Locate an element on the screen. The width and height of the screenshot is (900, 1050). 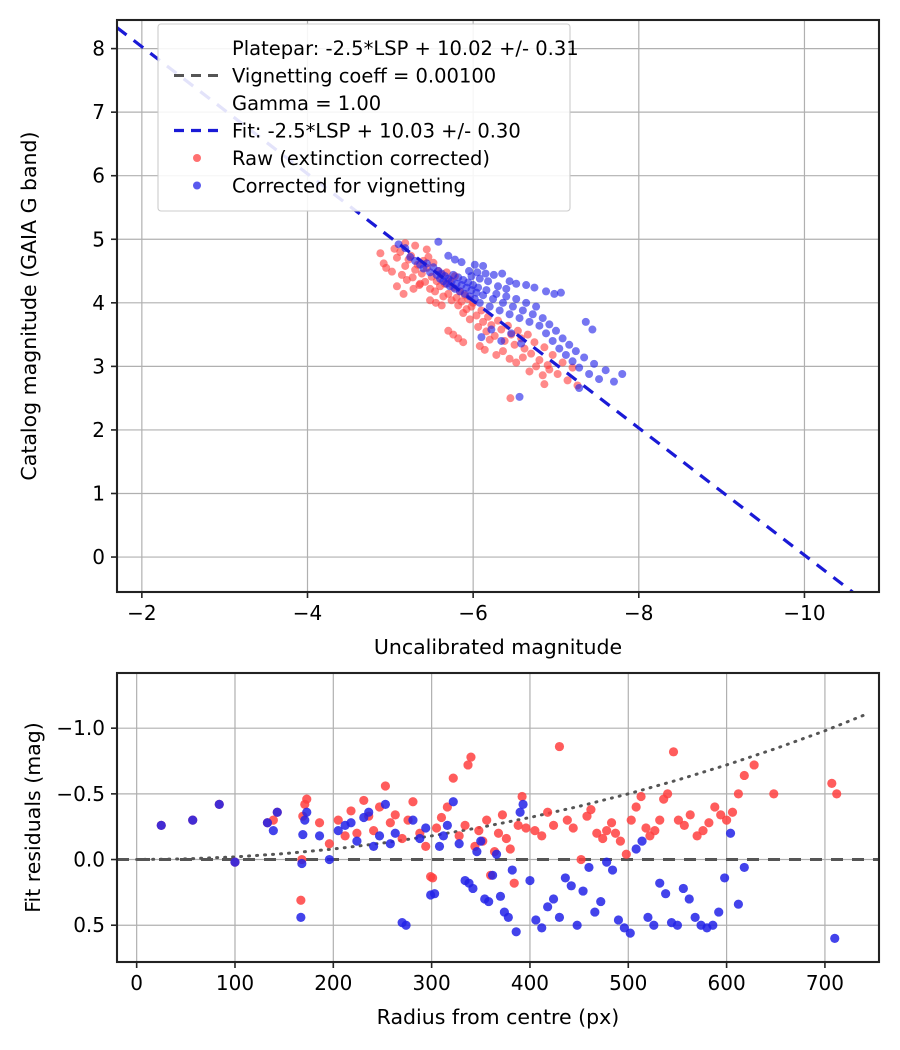
y-tick-label: 0.0 is located at coordinates (89, 860).